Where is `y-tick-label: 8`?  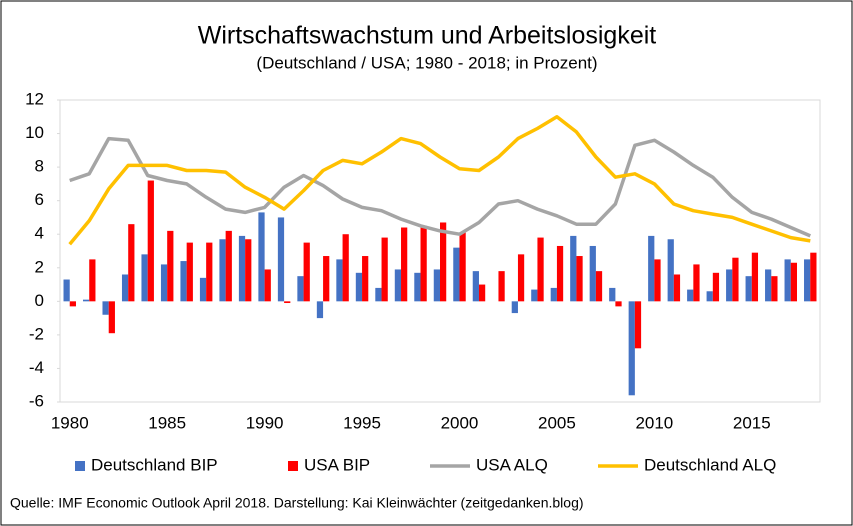
y-tick-label: 8 is located at coordinates (39, 166).